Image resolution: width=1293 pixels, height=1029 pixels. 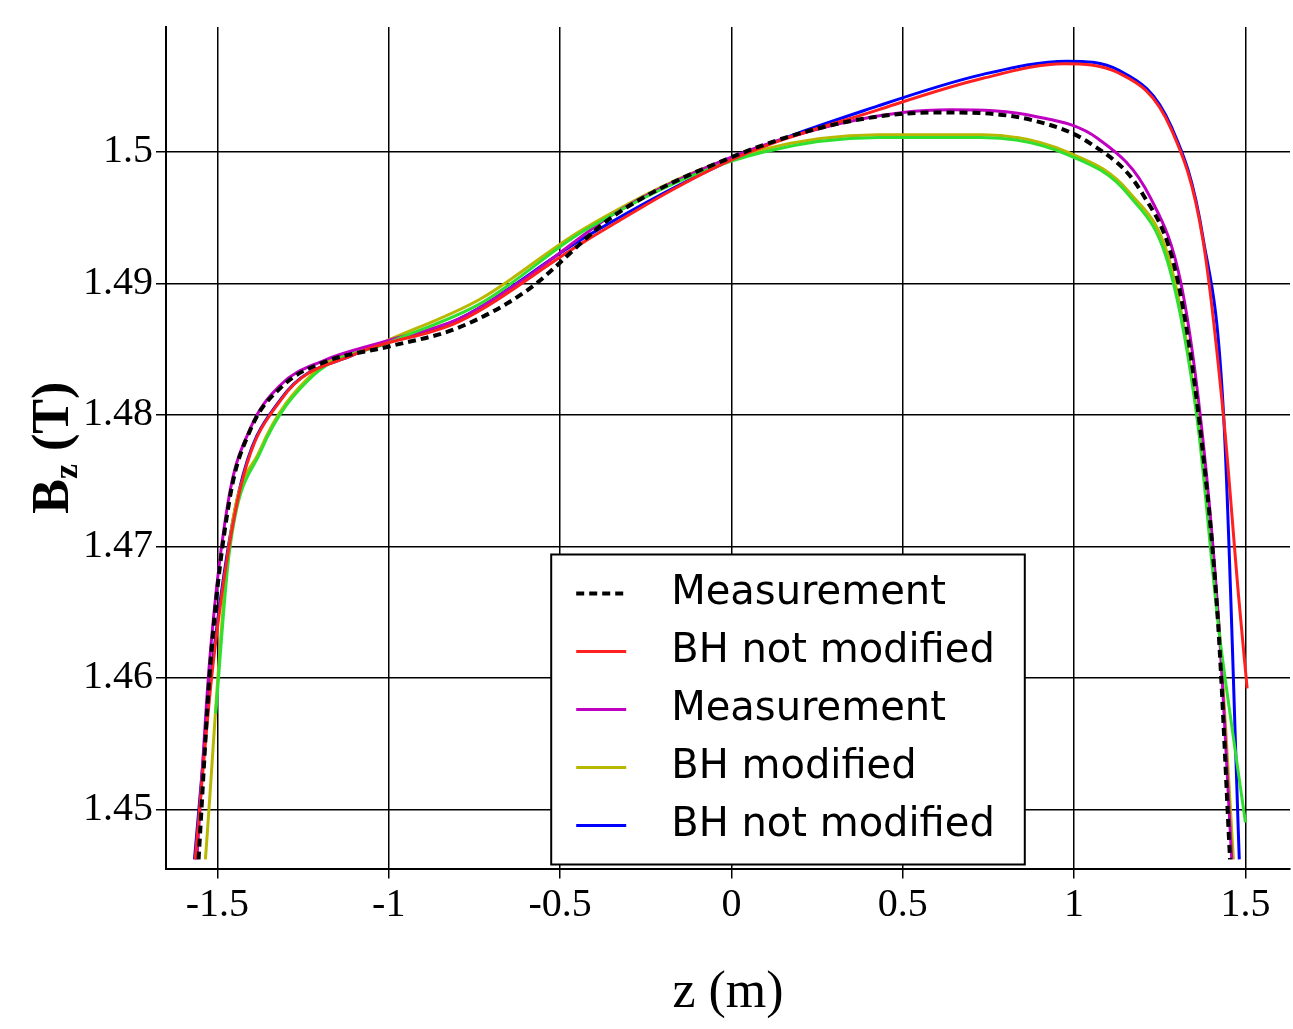 I want to click on x-tick-label: 0.5, so click(x=902, y=903).